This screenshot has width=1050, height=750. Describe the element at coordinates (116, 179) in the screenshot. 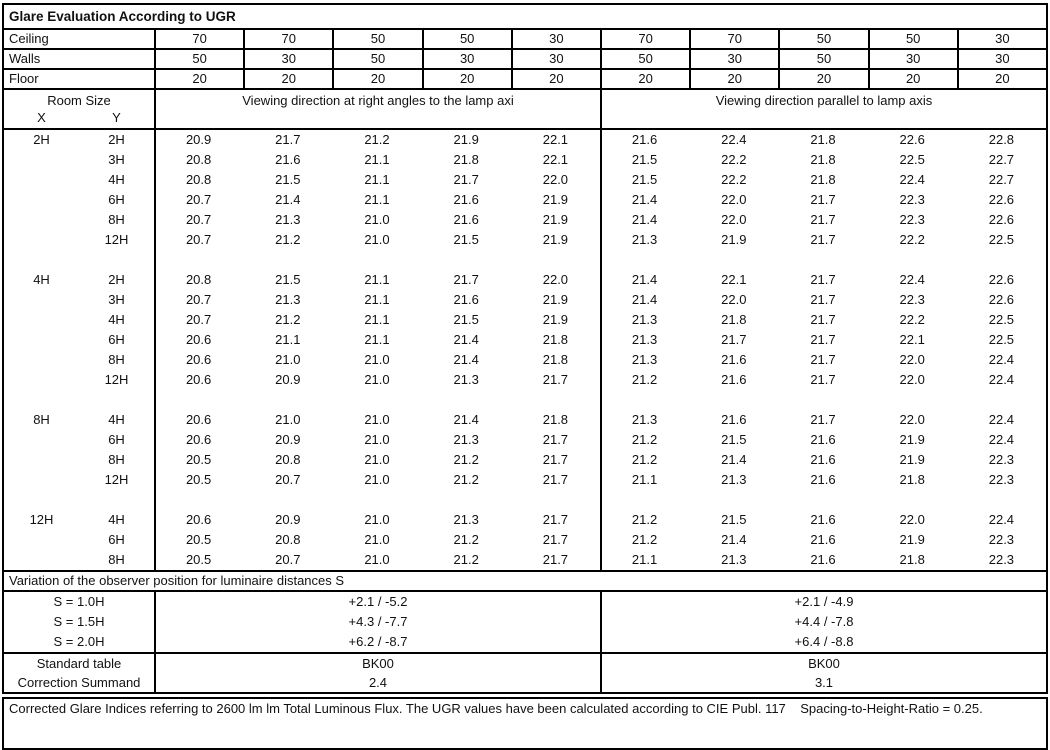

I see `room-y-value: 4H` at that location.